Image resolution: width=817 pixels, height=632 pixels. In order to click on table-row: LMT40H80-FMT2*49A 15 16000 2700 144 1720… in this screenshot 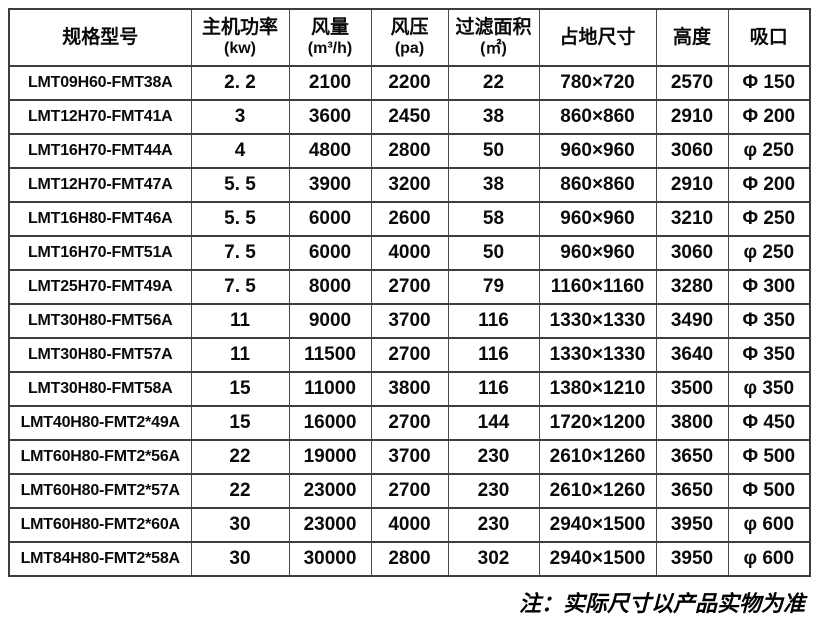, I will do `click(409, 423)`.